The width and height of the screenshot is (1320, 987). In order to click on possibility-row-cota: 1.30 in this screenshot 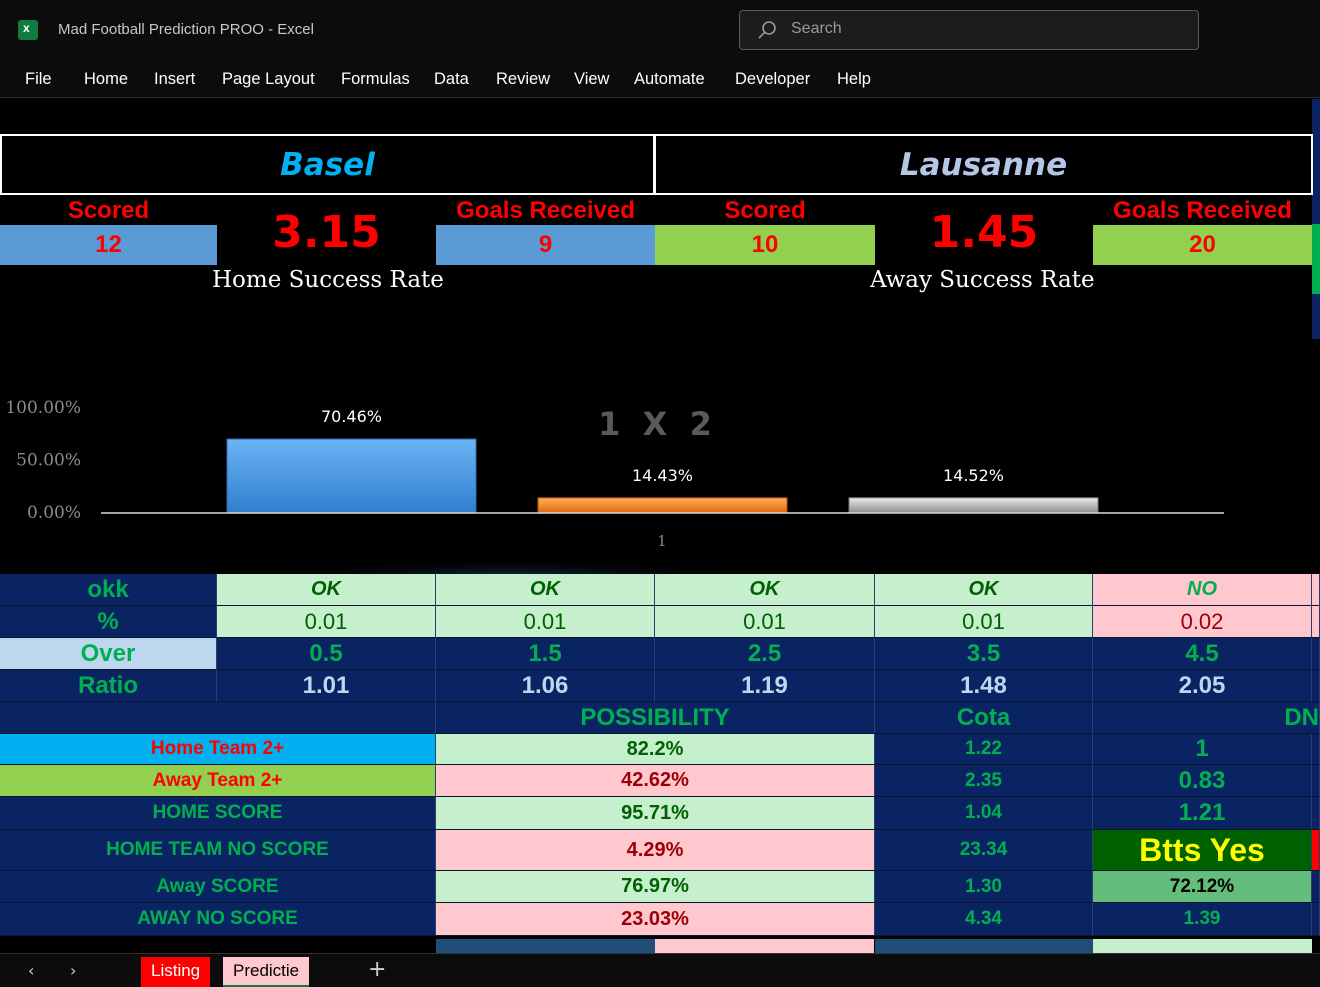, I will do `click(984, 887)`.